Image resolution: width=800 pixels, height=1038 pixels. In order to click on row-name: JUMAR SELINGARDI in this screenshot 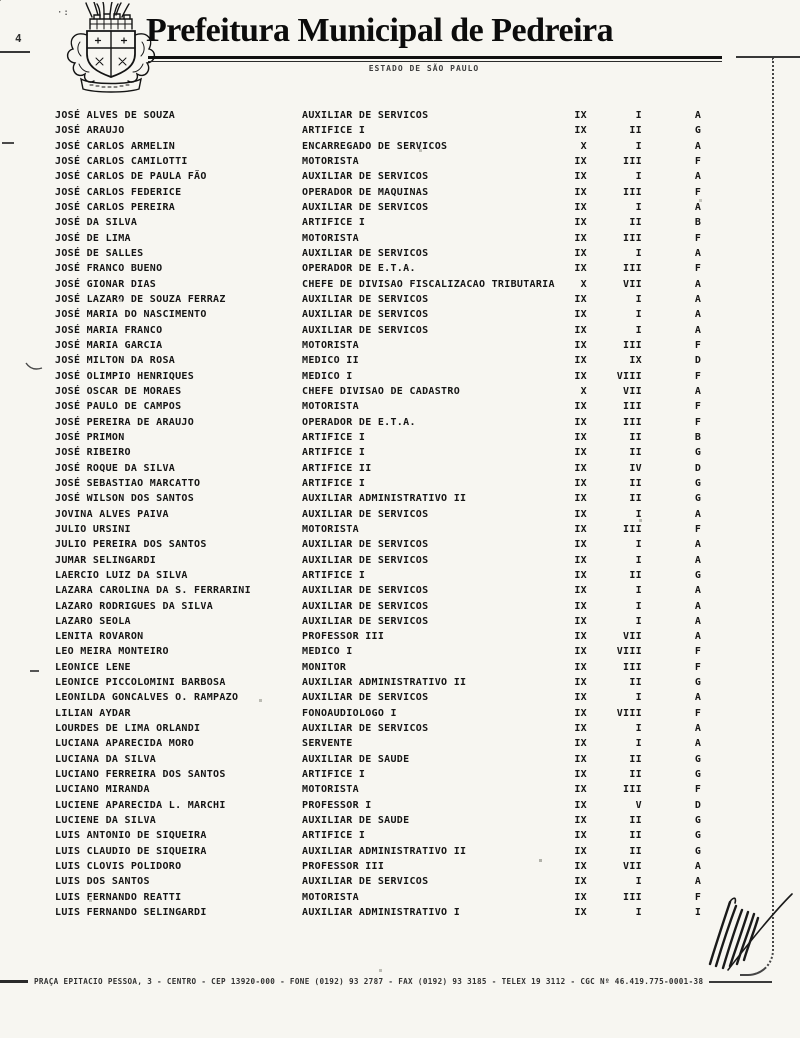, I will do `click(106, 560)`.